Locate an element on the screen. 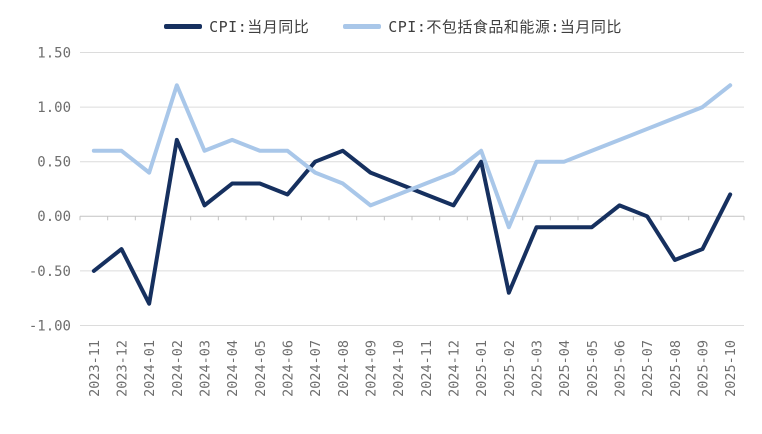 The height and width of the screenshot is (434, 762). x-tick-label: 2024-06 is located at coordinates (289, 368).